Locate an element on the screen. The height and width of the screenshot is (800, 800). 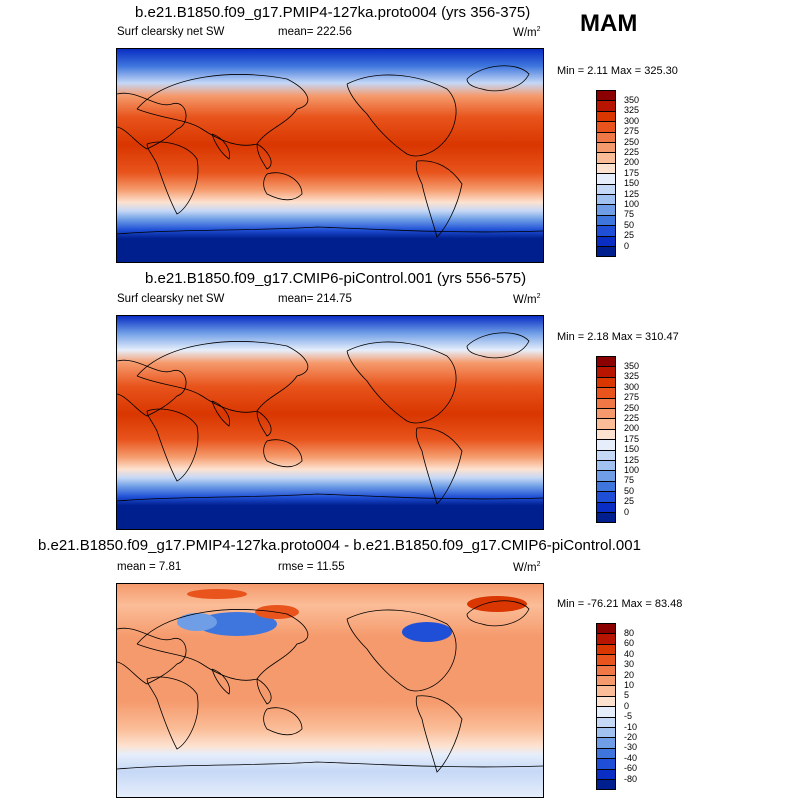
panel-3-units: W/m2 is located at coordinates (527, 567).